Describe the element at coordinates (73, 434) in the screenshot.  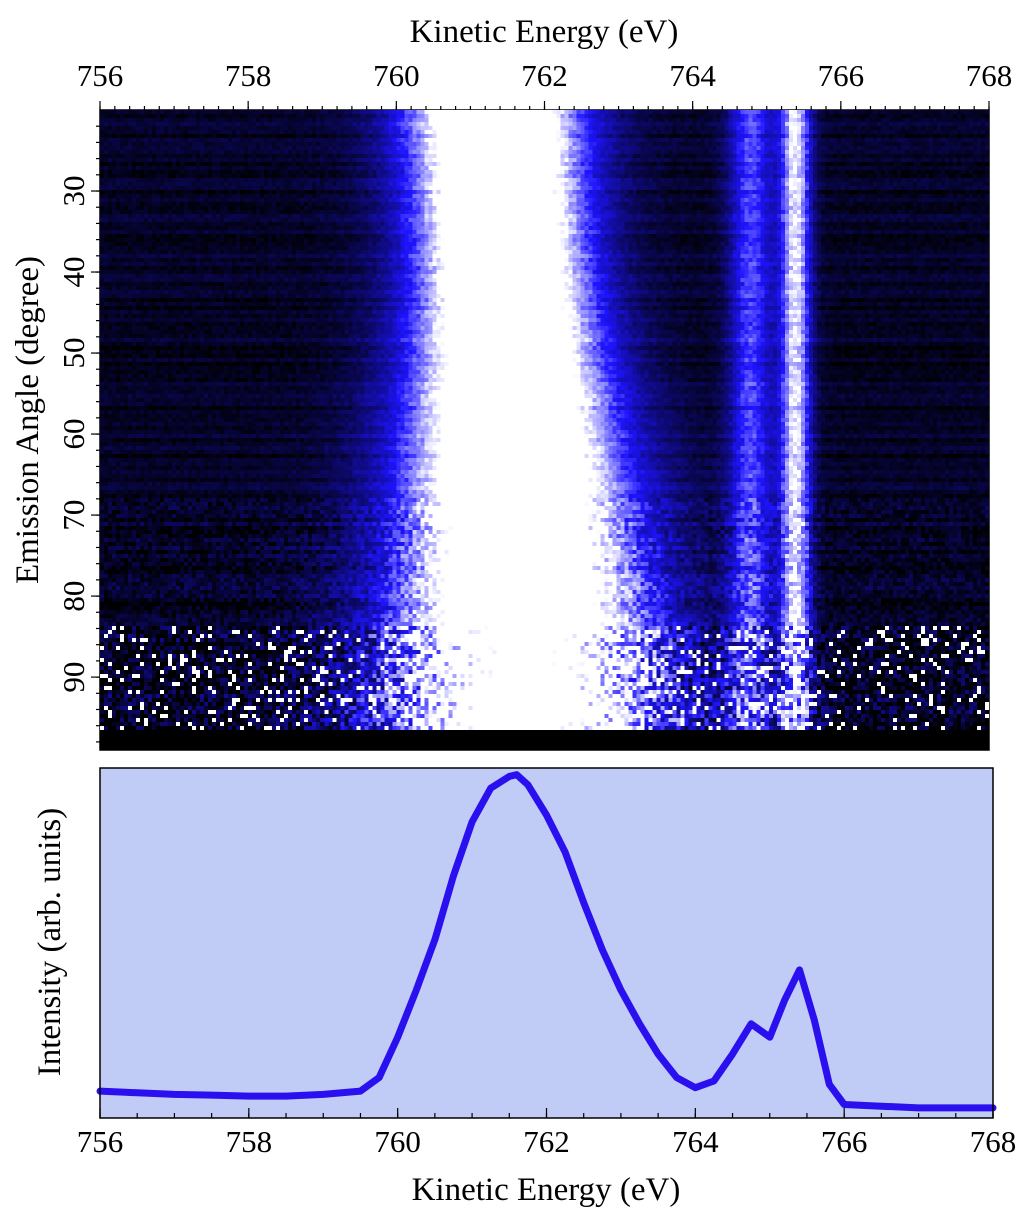
I see `heatmap-y-tick-label: 60` at that location.